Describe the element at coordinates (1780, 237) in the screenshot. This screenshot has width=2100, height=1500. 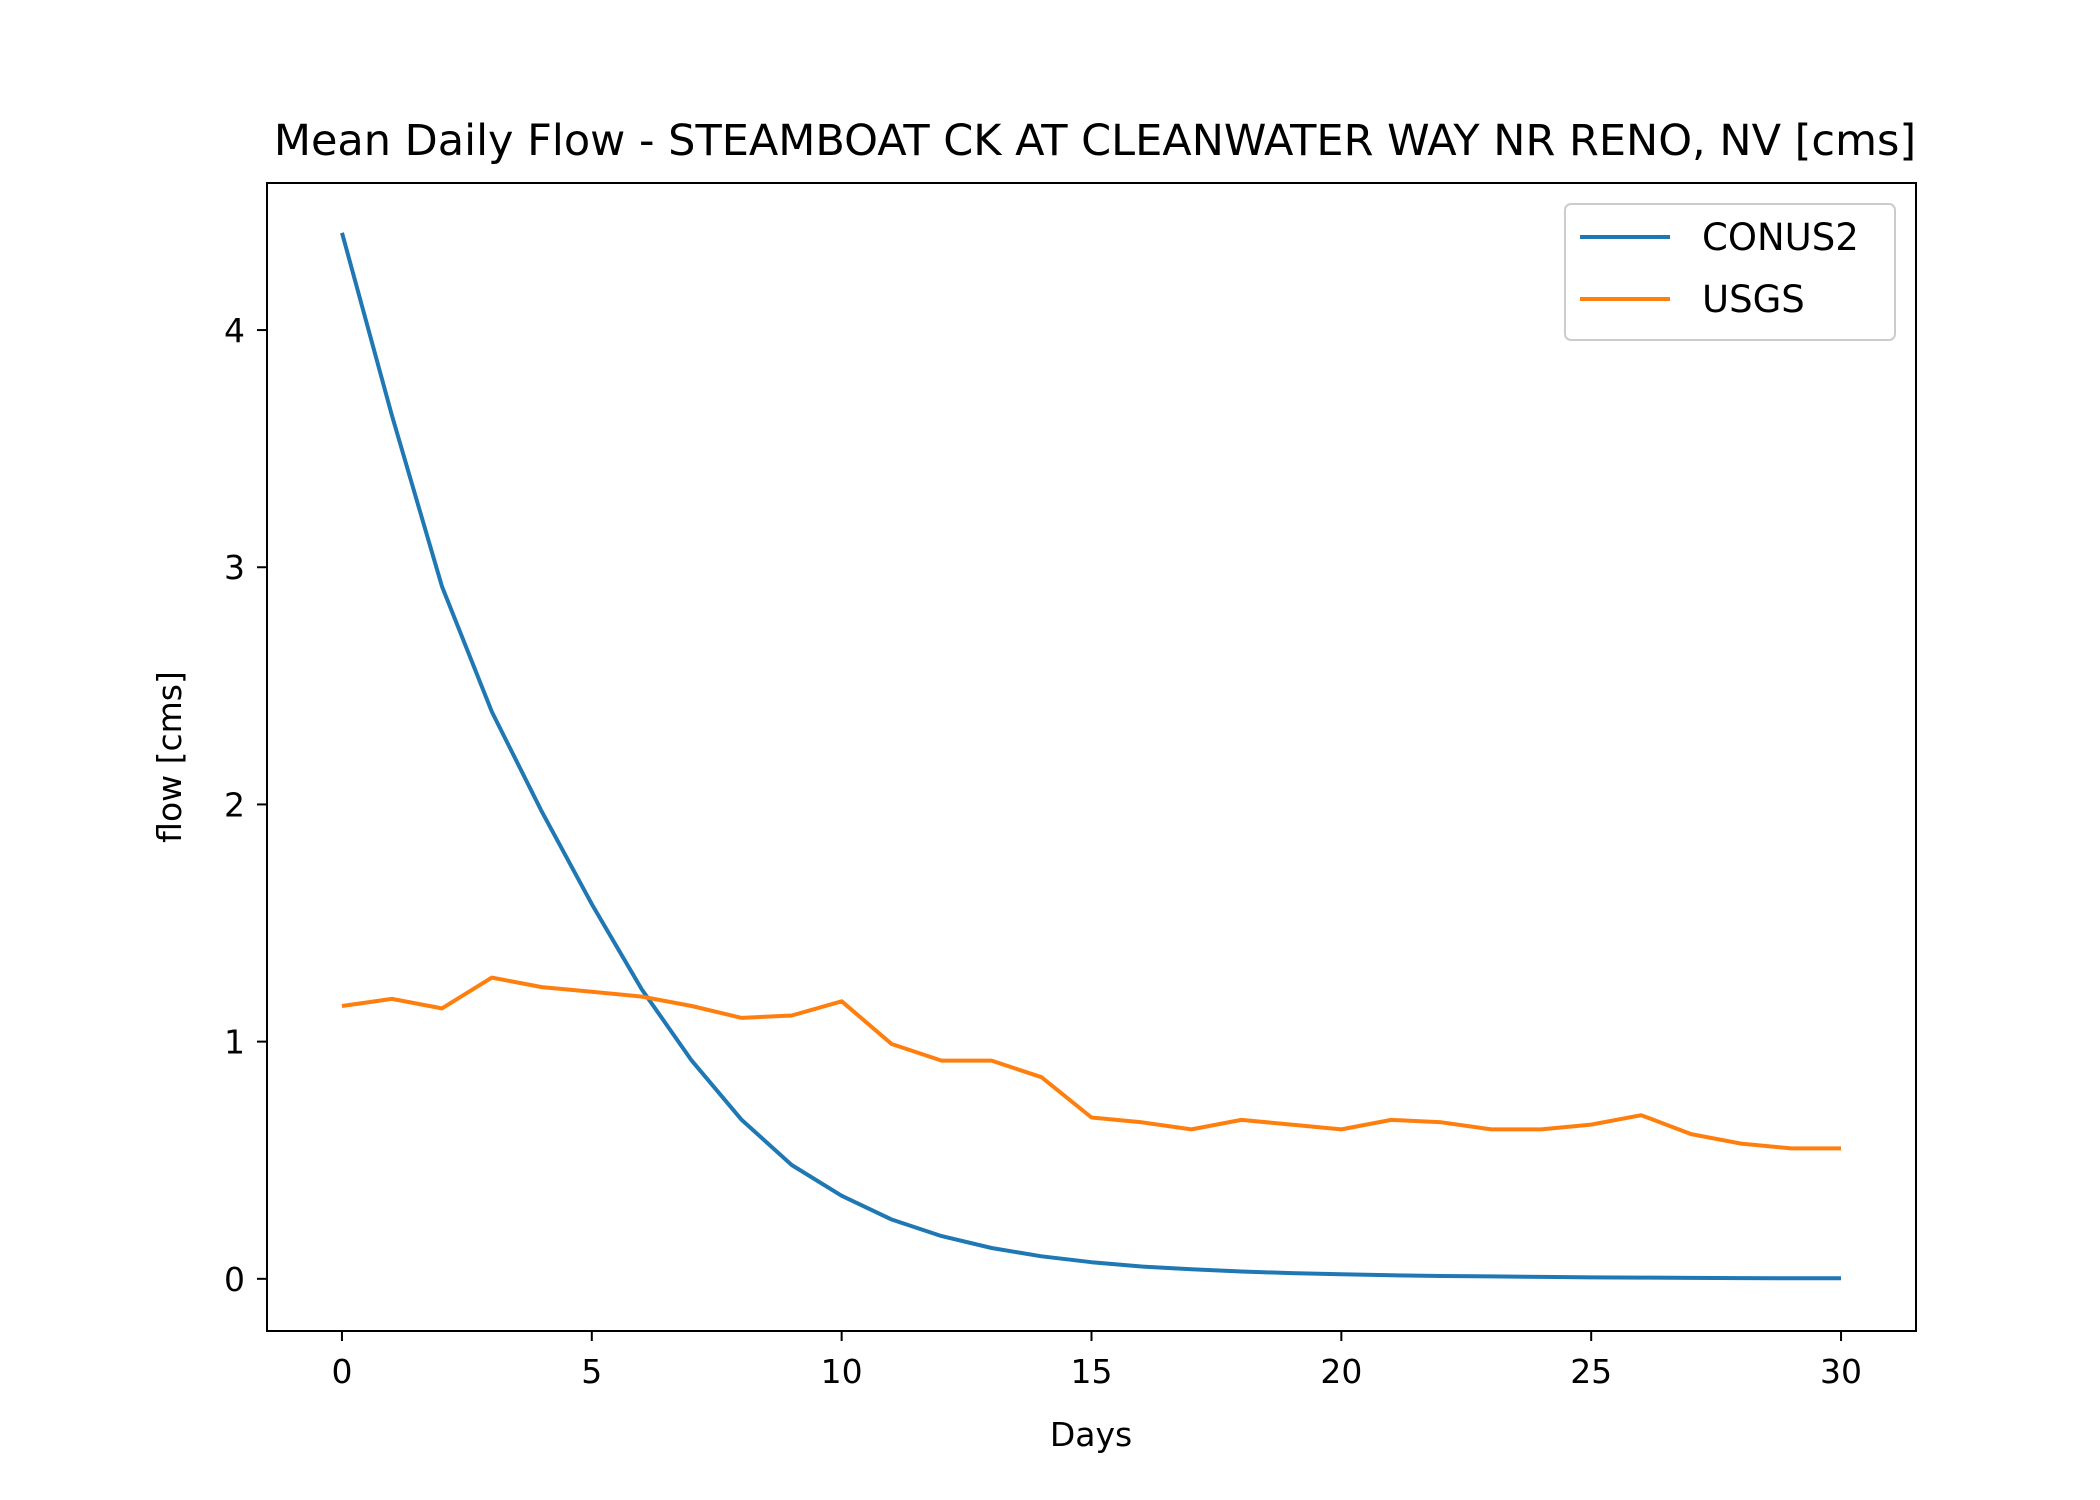
I see `legend-label: CONUS2` at that location.